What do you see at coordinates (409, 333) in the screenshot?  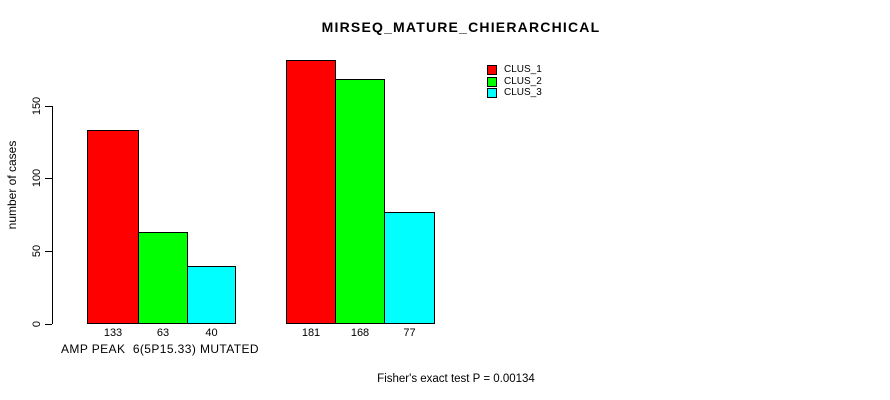 I see `bar-value-label: 77` at bounding box center [409, 333].